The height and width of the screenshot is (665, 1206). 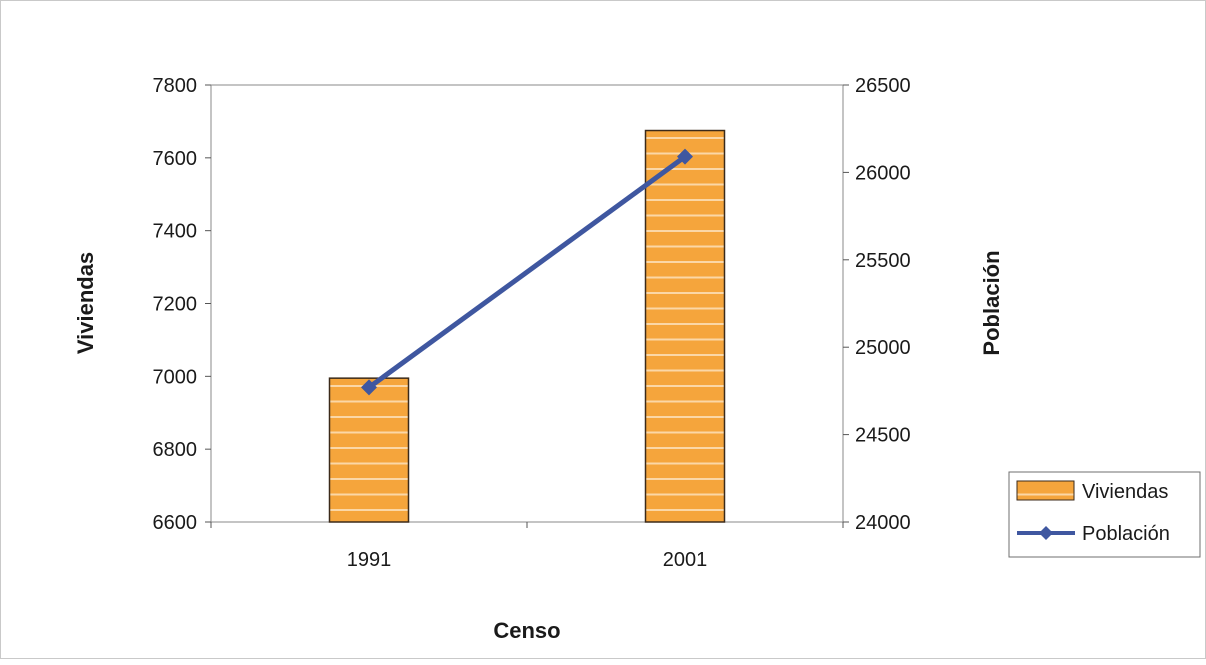 What do you see at coordinates (369, 450) in the screenshot?
I see `bar-viviendas-1991` at bounding box center [369, 450].